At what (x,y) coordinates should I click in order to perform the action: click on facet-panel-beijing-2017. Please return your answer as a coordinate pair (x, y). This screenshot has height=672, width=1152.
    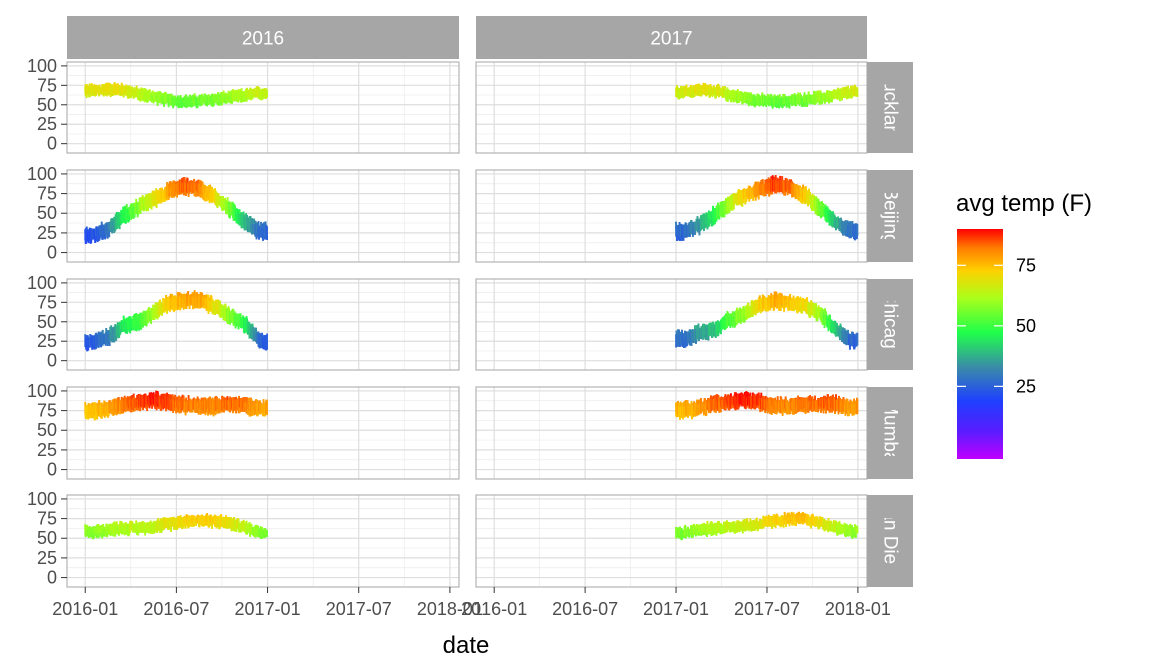
    Looking at the image, I should click on (671, 216).